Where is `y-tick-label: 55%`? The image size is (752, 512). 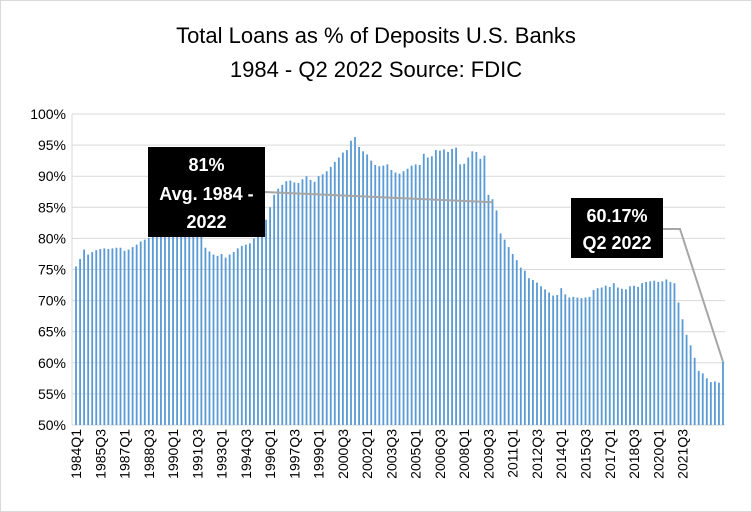 y-tick-label: 55% is located at coordinates (52, 394).